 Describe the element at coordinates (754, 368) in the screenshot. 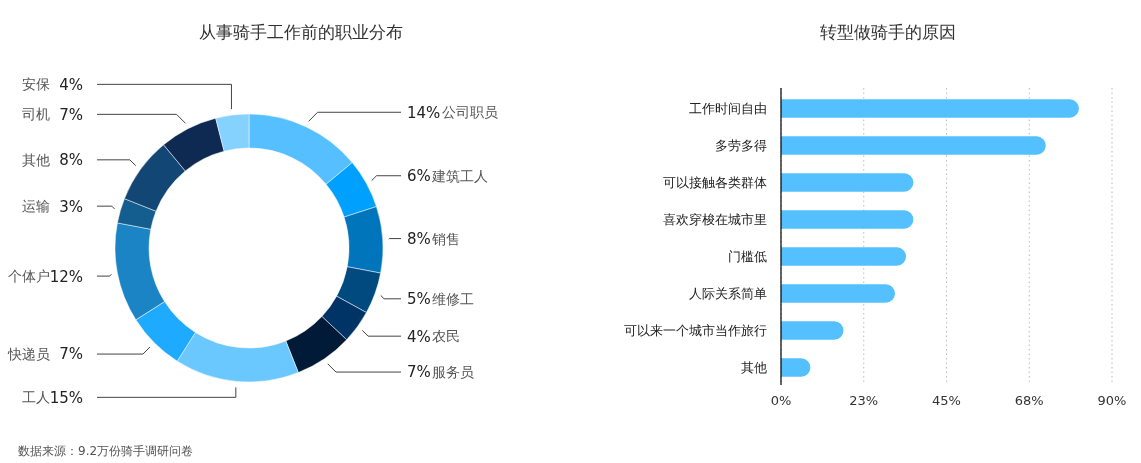

I see `y-tick-label: 其他` at that location.